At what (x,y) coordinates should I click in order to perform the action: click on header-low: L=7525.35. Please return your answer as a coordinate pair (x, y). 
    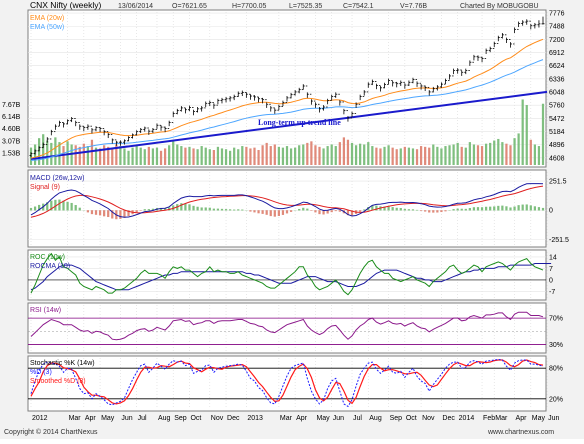
    Looking at the image, I should click on (305, 6).